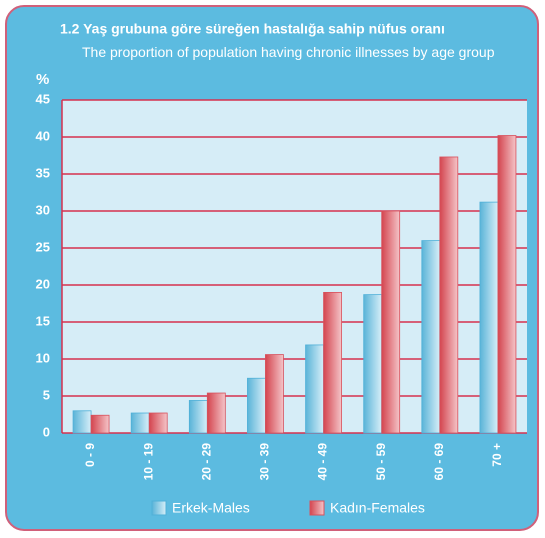 The height and width of the screenshot is (538, 545). I want to click on y-tick-label: 0, so click(46, 431).